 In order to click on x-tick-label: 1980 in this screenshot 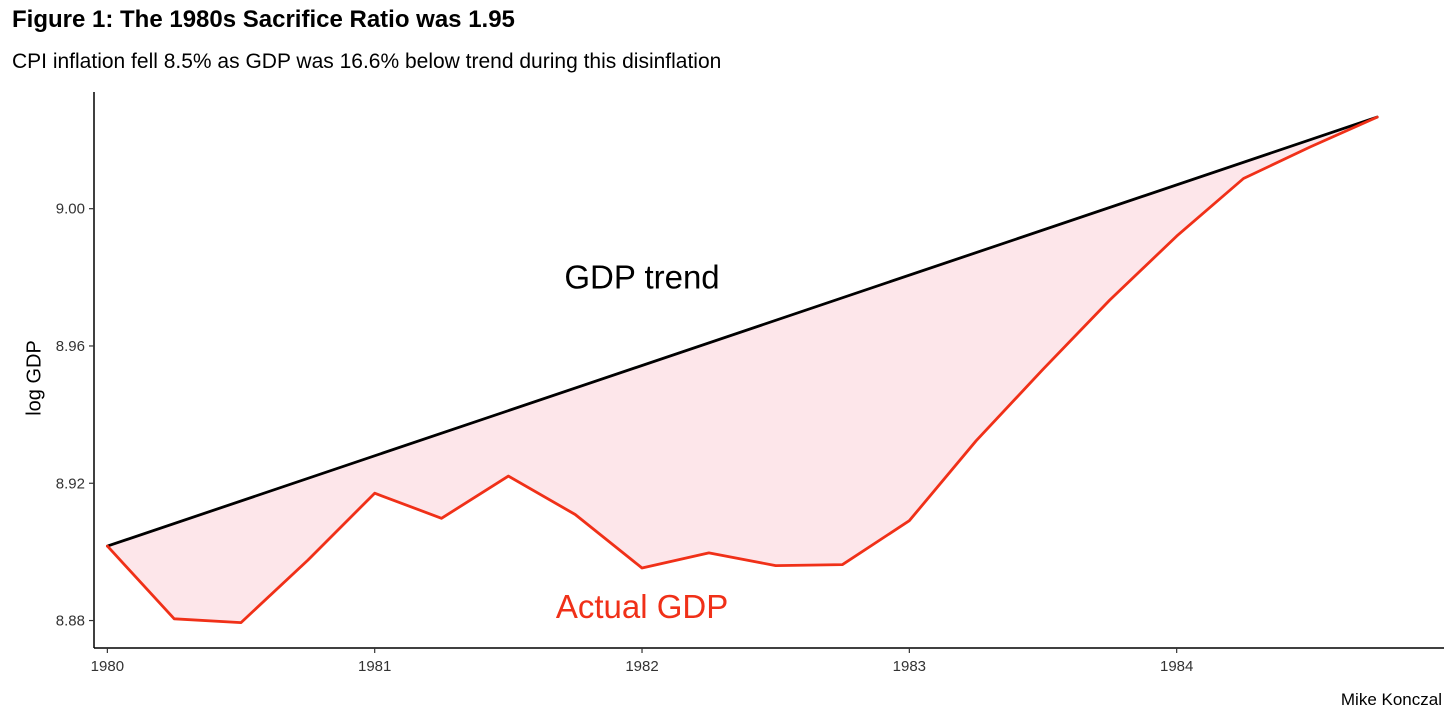, I will do `click(107, 666)`.